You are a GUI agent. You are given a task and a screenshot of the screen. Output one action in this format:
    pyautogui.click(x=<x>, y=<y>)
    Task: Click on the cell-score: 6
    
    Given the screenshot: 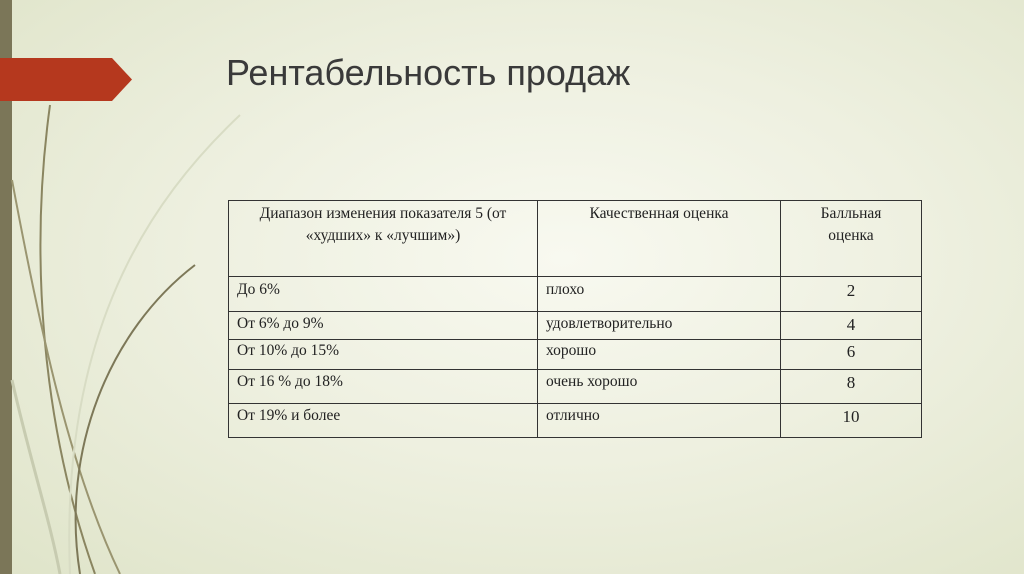 What is the action you would take?
    pyautogui.click(x=851, y=354)
    